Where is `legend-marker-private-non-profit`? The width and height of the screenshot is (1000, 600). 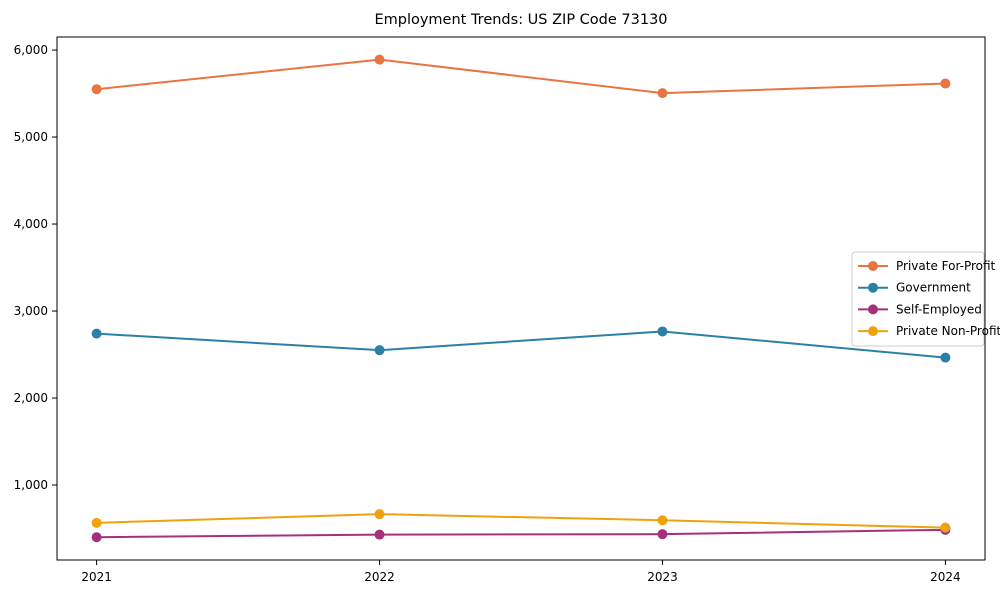
legend-marker-private-non-profit is located at coordinates (873, 331).